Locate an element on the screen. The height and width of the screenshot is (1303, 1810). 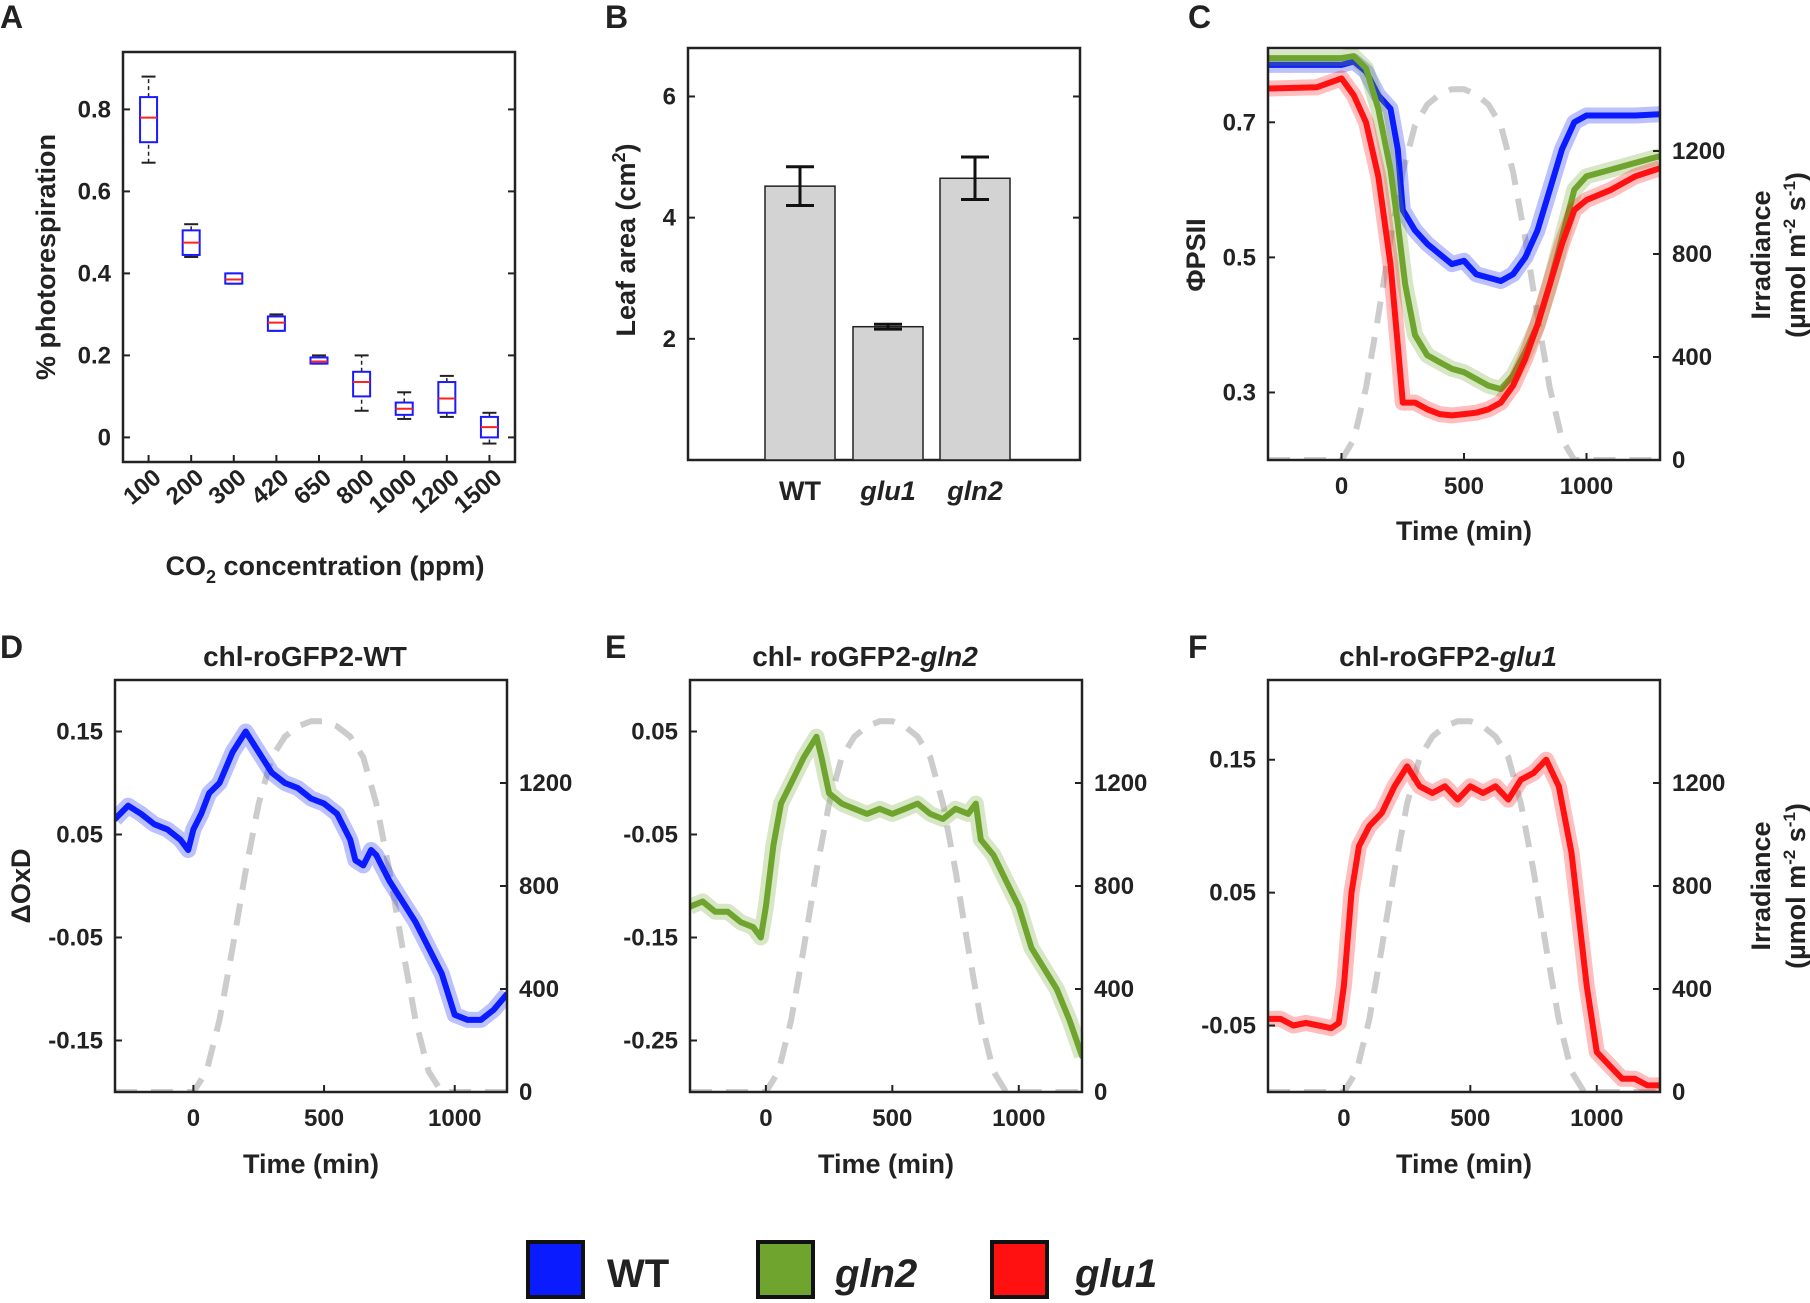
y-tick-label: 0.5 is located at coordinates (1239, 257).